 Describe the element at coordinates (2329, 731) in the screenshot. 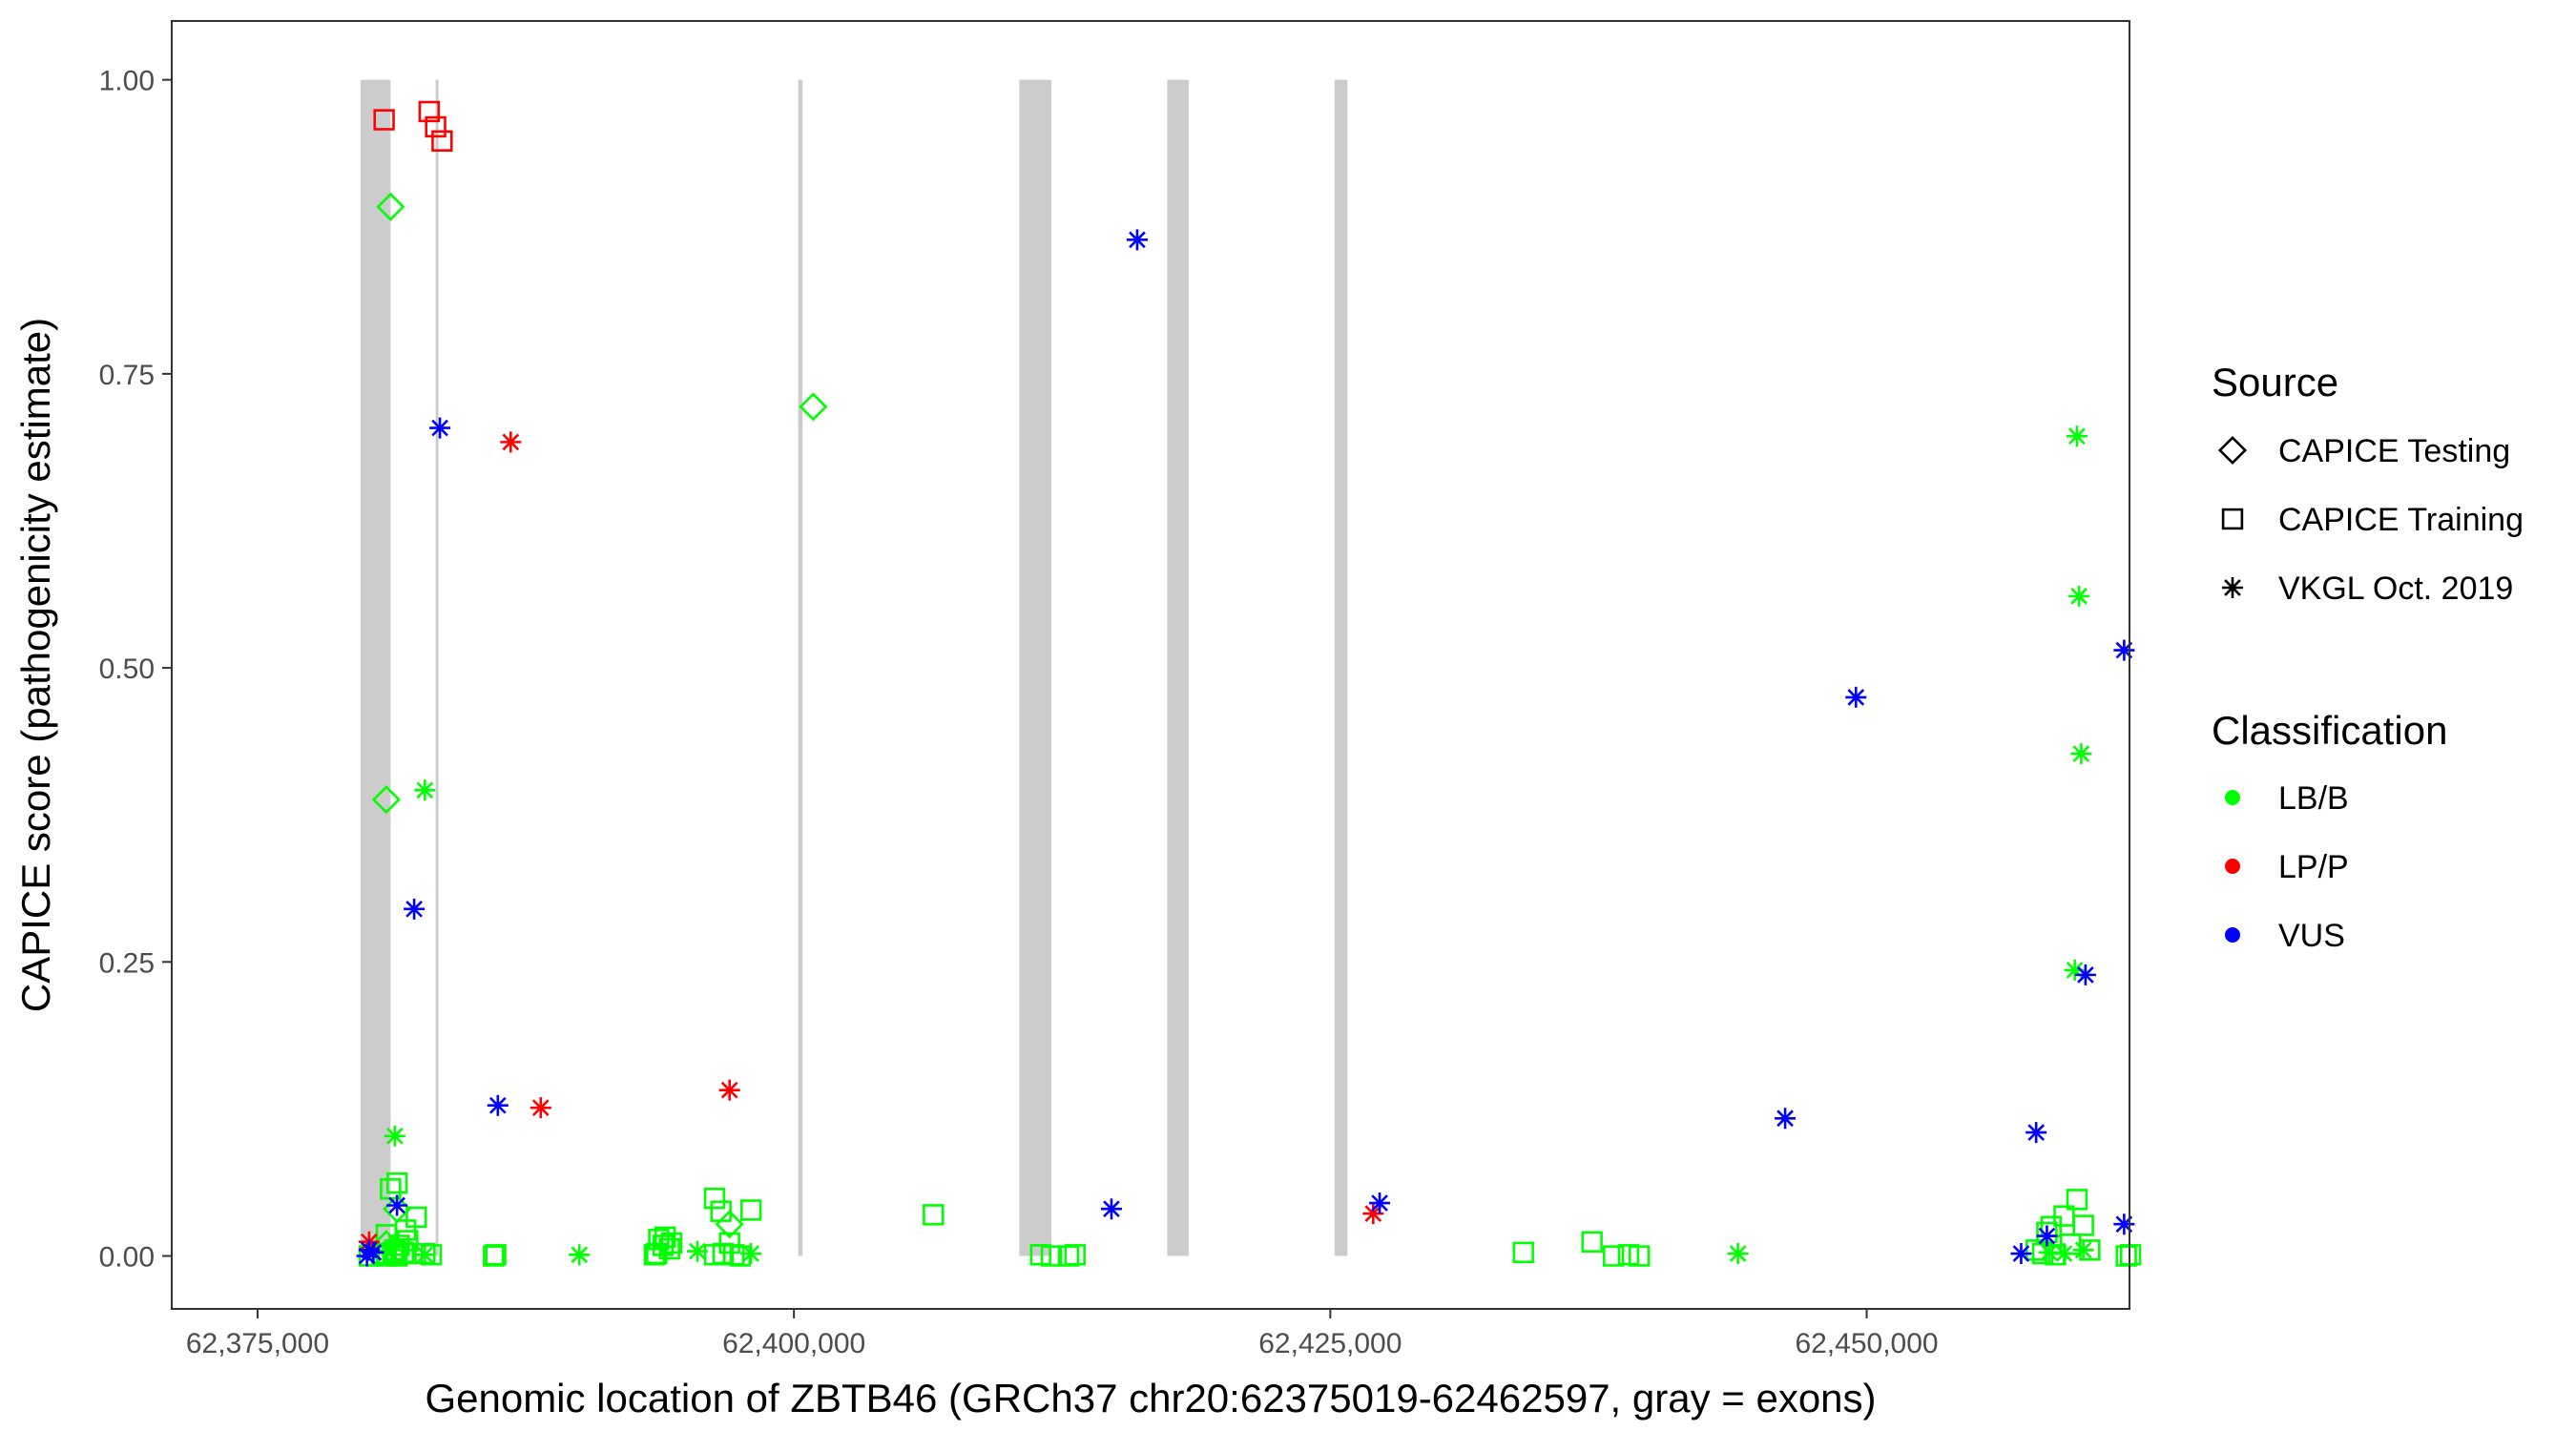

I see `legend-title-classification: Classification` at that location.